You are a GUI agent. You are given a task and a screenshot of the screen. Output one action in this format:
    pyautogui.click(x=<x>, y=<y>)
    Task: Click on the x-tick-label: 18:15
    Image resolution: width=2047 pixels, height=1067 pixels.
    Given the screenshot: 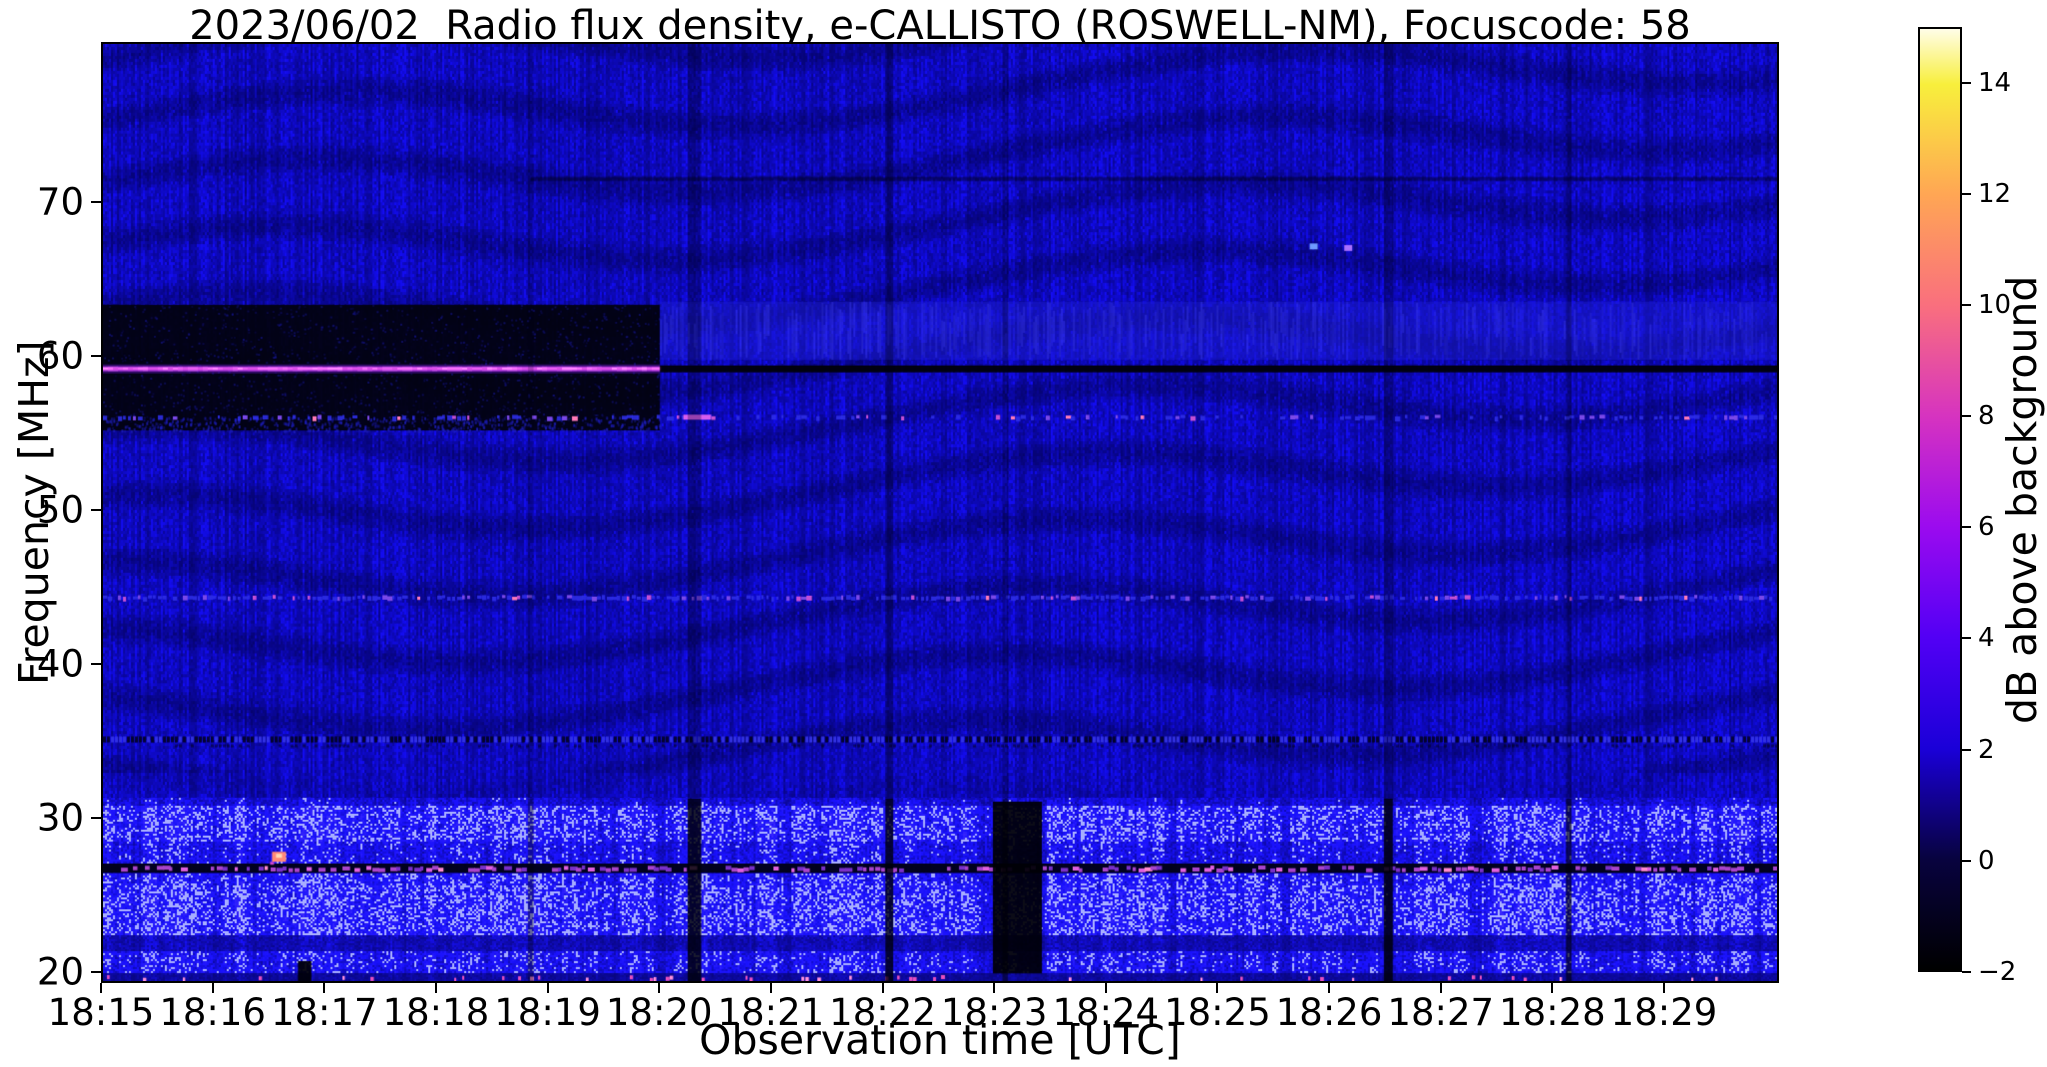 What is the action you would take?
    pyautogui.click(x=101, y=1012)
    